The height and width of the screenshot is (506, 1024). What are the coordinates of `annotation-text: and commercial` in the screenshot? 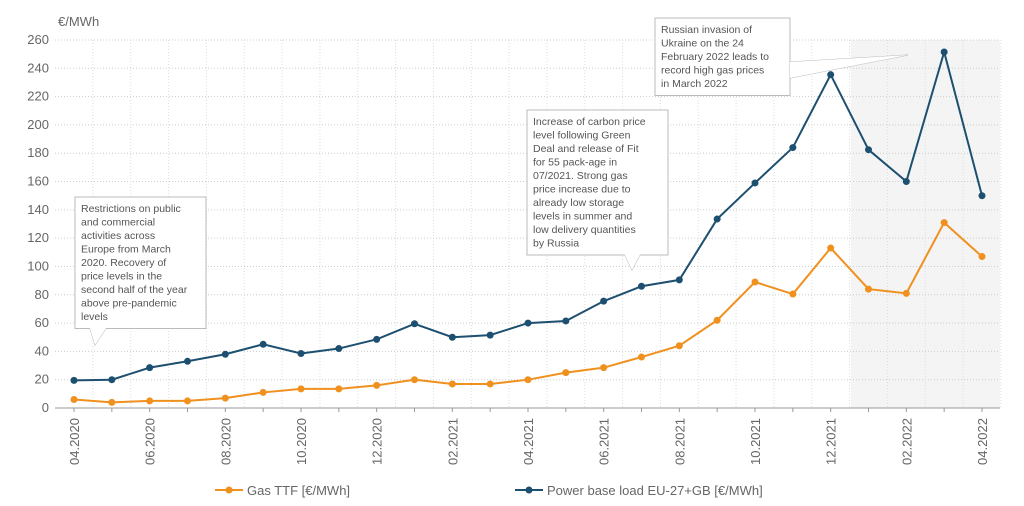 It's located at (118, 223).